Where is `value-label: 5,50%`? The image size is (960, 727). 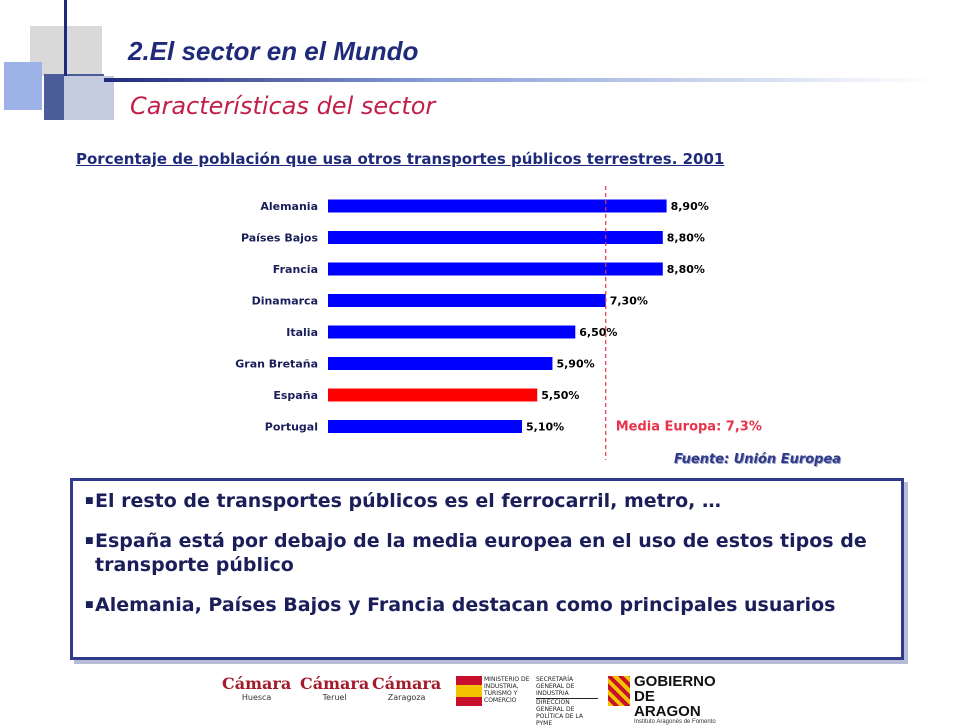 value-label: 5,50% is located at coordinates (560, 395).